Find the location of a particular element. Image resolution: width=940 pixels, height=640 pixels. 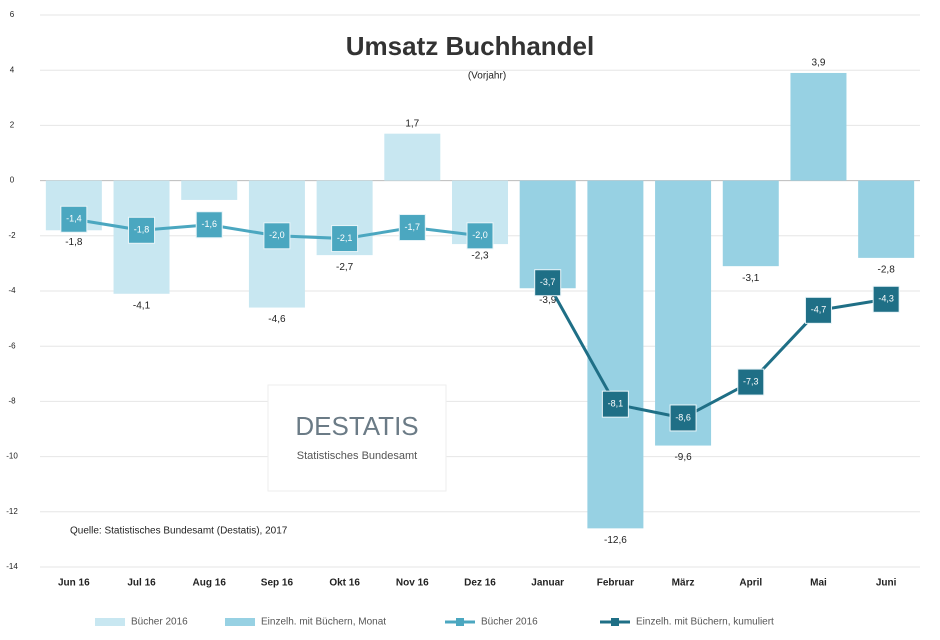

x-tick-label: April is located at coordinates (750, 583).